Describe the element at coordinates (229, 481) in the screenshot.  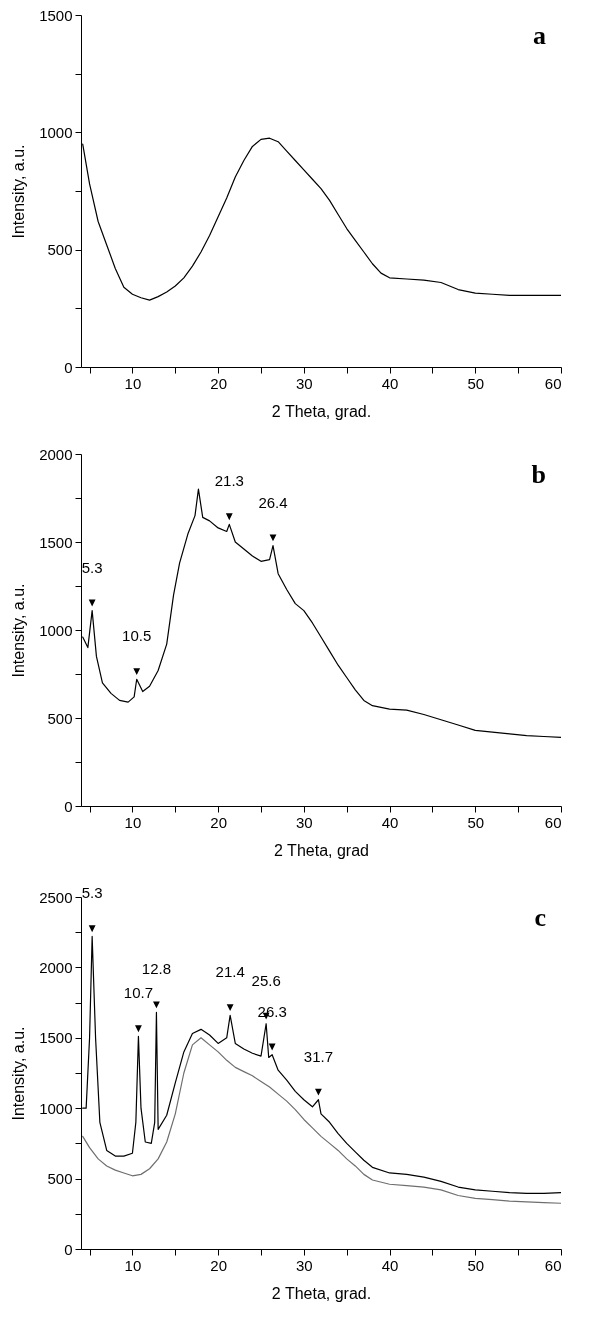
I see `annotation: 21.3` at that location.